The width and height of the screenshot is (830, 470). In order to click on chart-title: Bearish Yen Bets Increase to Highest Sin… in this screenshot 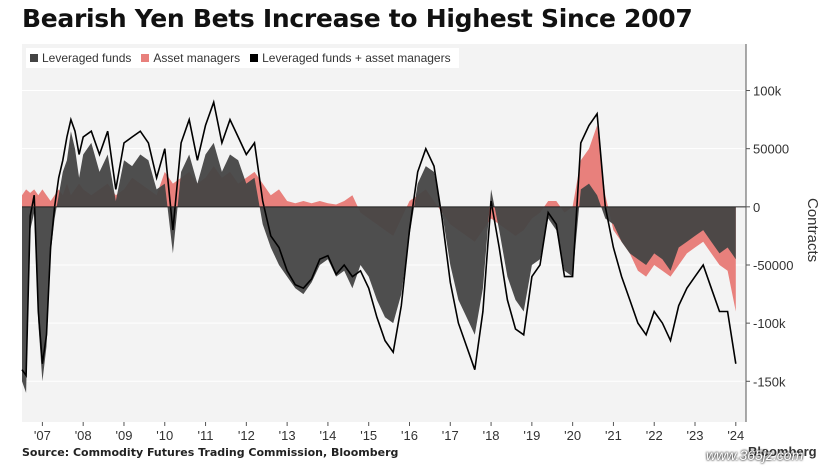, I will do `click(357, 18)`.